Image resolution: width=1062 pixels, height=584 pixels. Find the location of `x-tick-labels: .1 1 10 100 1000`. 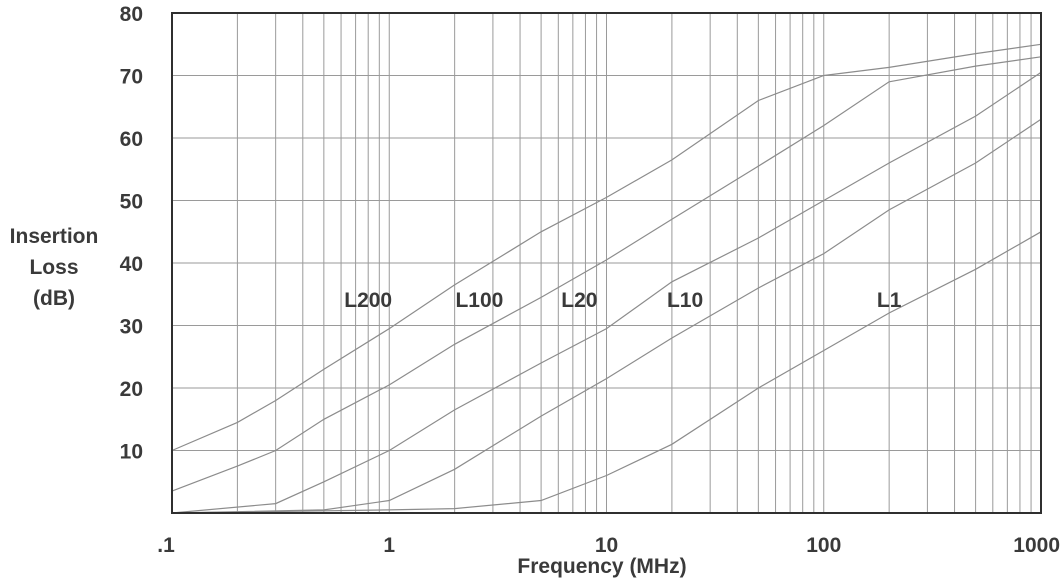

x-tick-labels: .1 1 10 100 1000 is located at coordinates (608, 545).